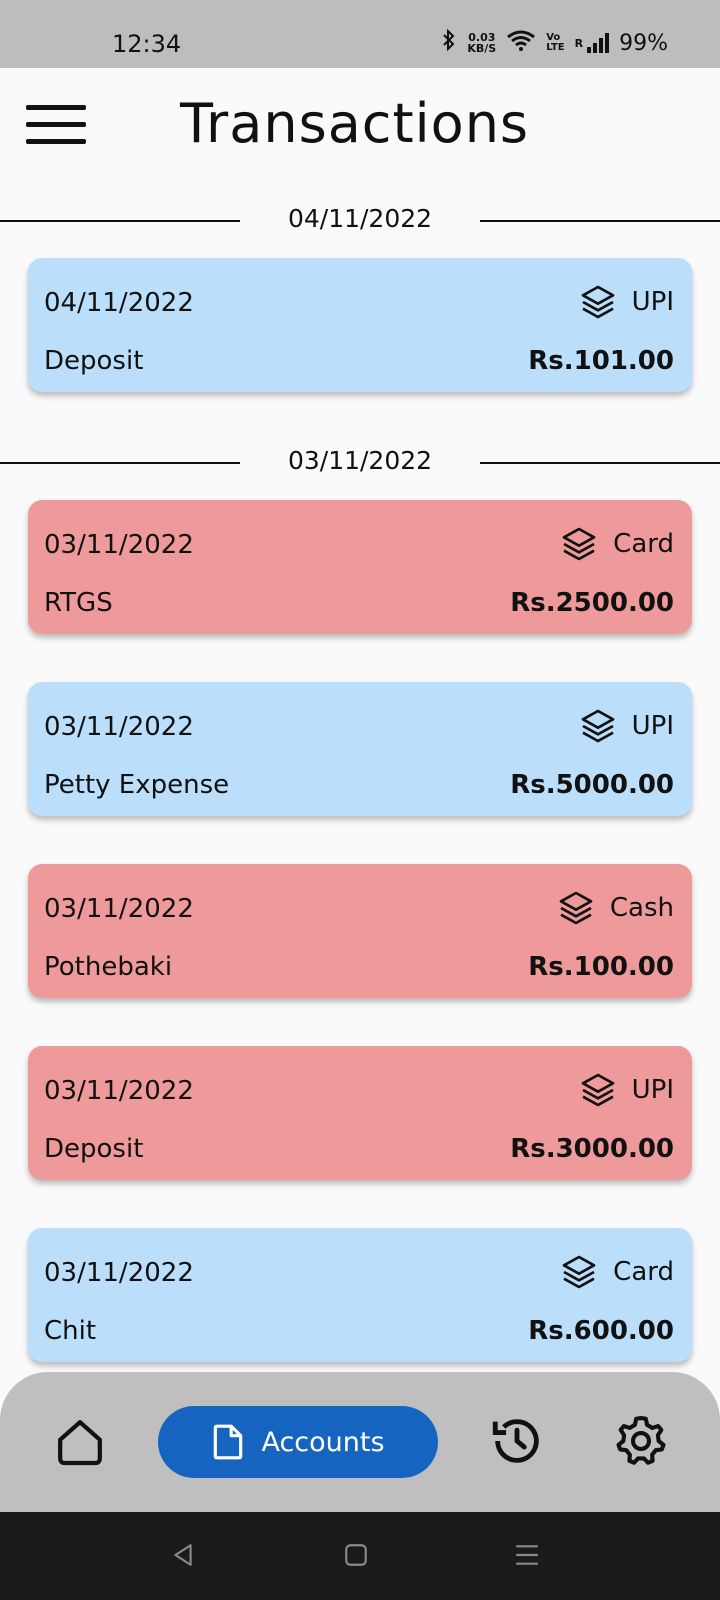  Describe the element at coordinates (641, 1443) in the screenshot. I see `gear-icon` at that location.